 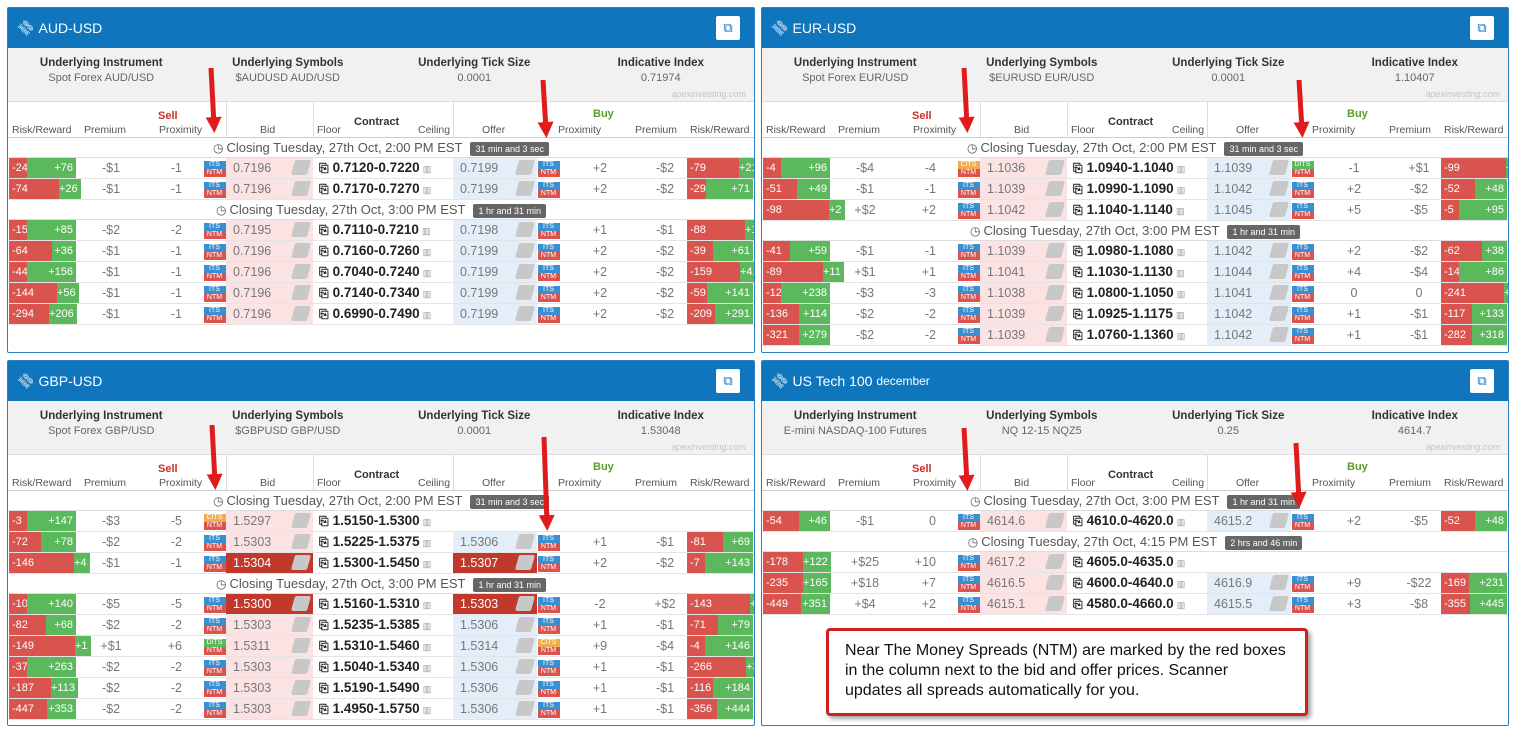 What do you see at coordinates (377, 475) in the screenshot?
I see `column-contract: Contract` at bounding box center [377, 475].